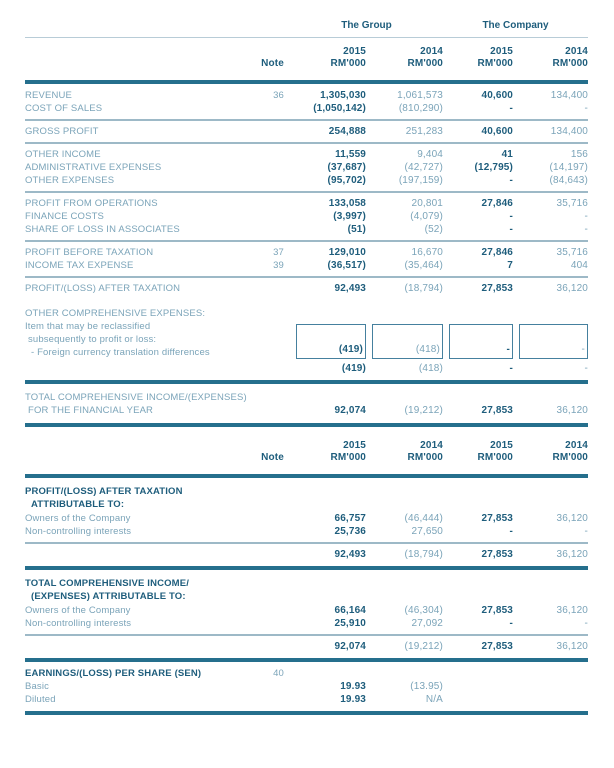  Describe the element at coordinates (78, 610) in the screenshot. I see `row-label: Owners of the Company` at that location.